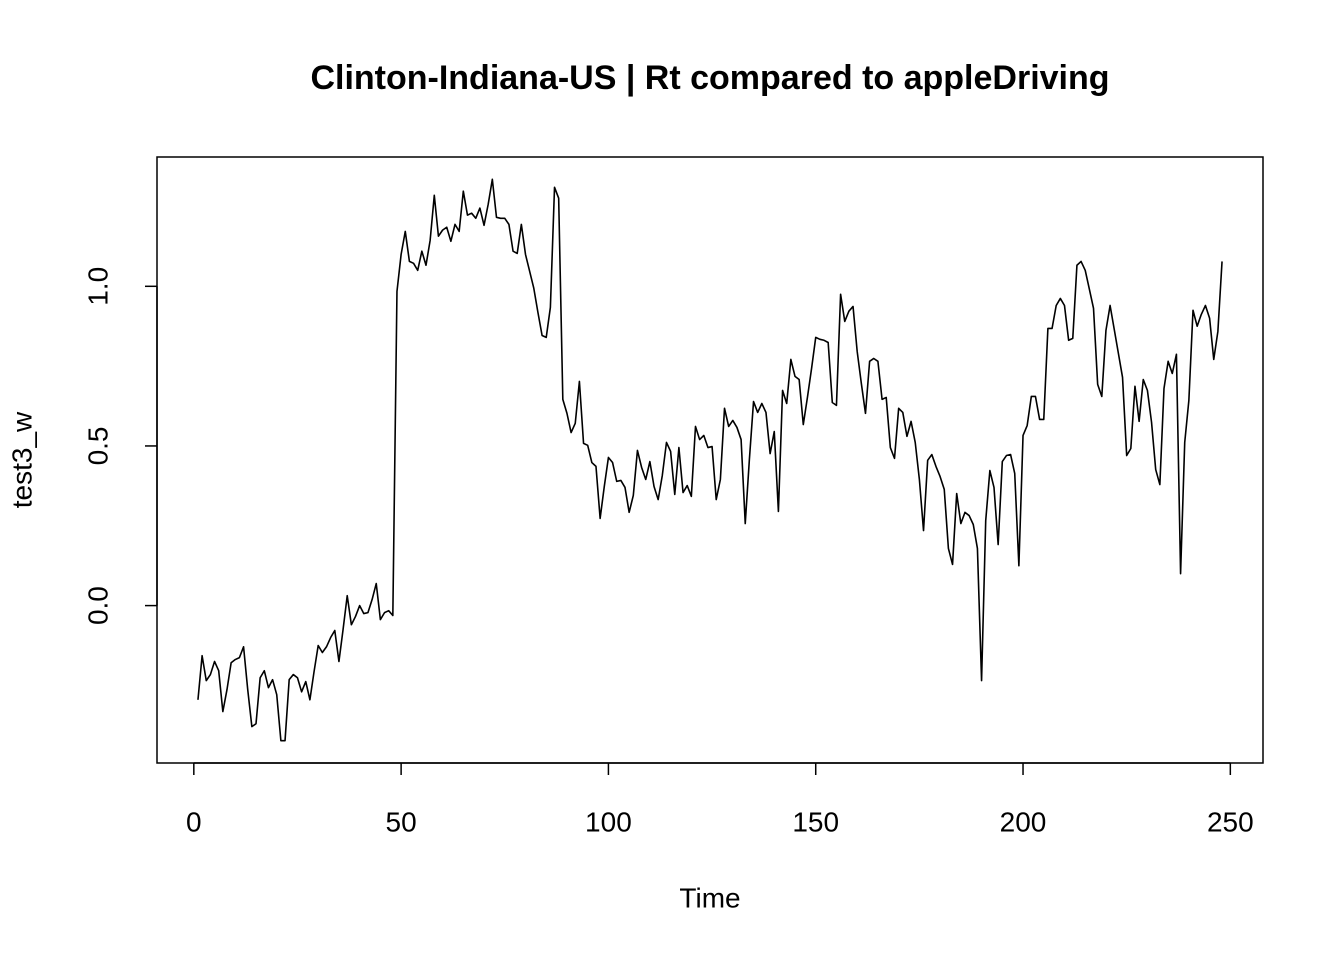 This screenshot has height=960, width=1344. What do you see at coordinates (1230, 821) in the screenshot?
I see `x-tick-label: 250` at bounding box center [1230, 821].